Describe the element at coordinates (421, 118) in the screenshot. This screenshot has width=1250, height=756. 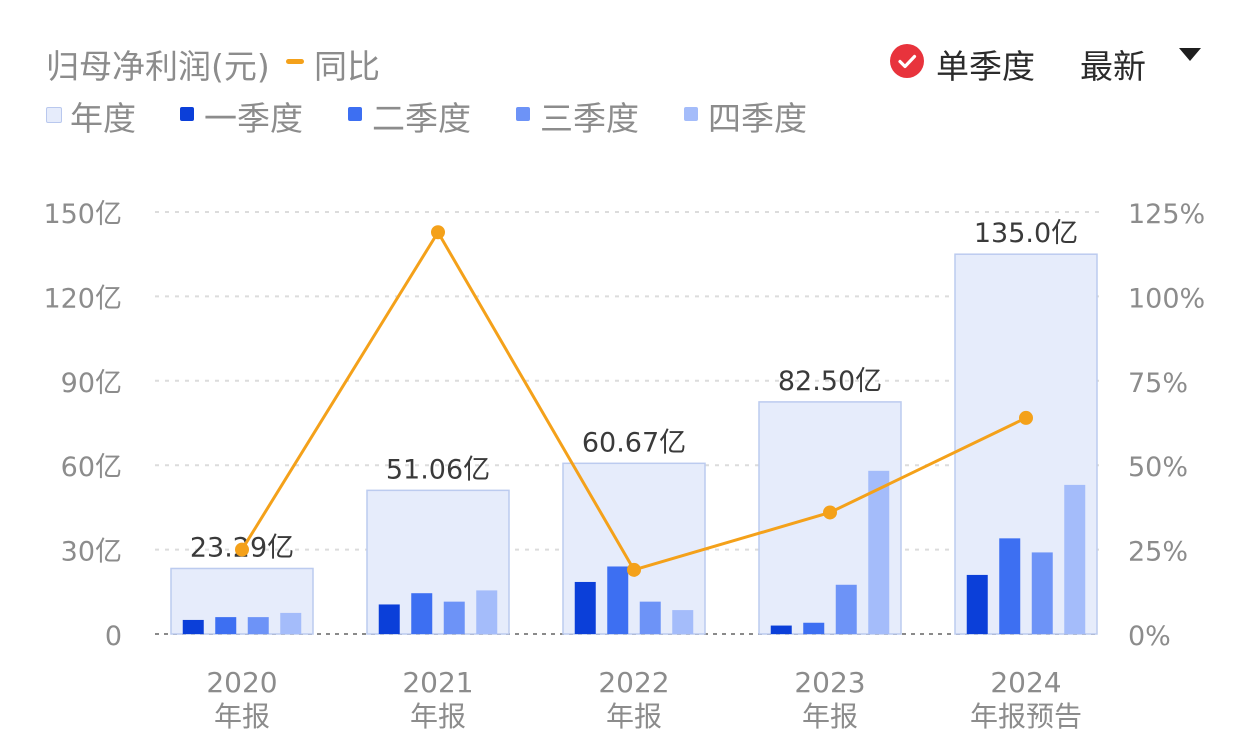
I see `legend-label: 二季度` at that location.